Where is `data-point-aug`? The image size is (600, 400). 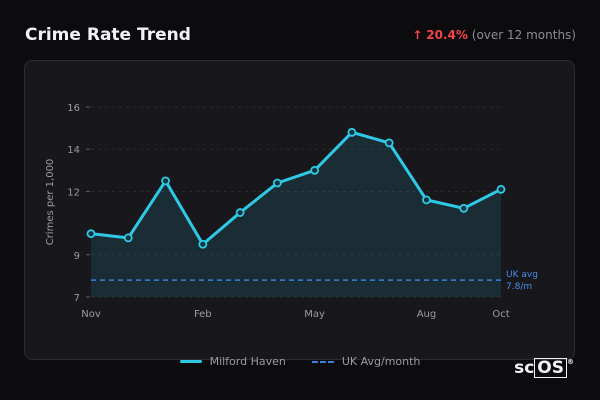
data-point-aug is located at coordinates (426, 200).